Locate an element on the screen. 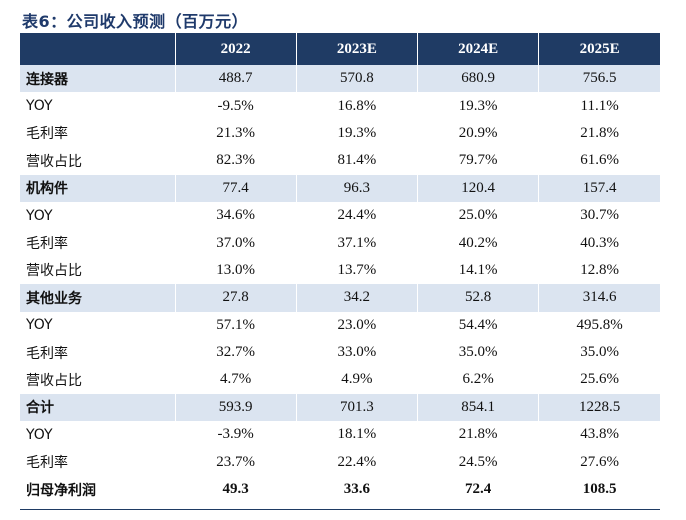  table-cell: 24.5% is located at coordinates (477, 462).